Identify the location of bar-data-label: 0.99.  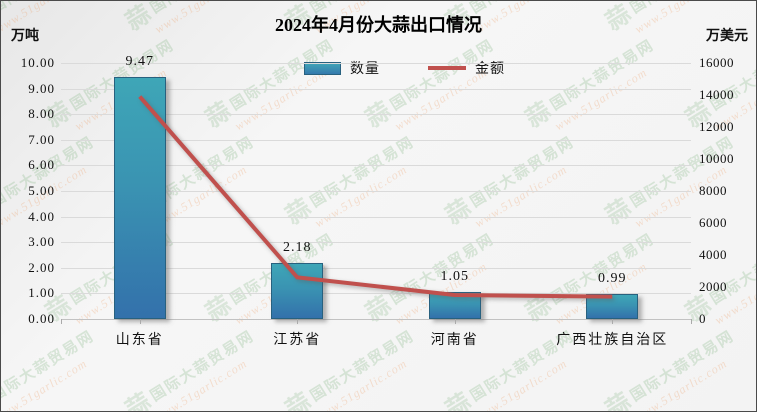
(612, 278).